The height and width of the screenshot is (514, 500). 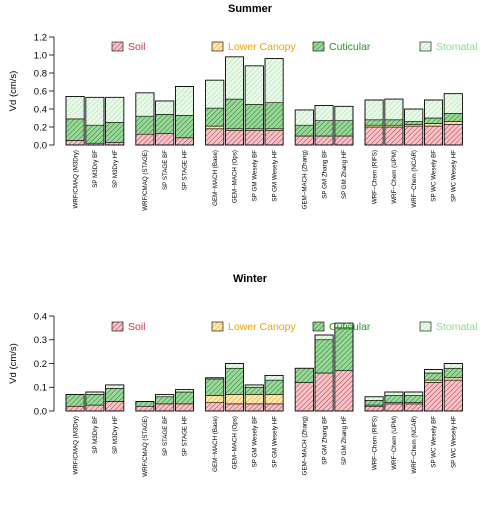 What do you see at coordinates (304, 127) in the screenshot?
I see `bar-gem-mach-zhang` at bounding box center [304, 127].